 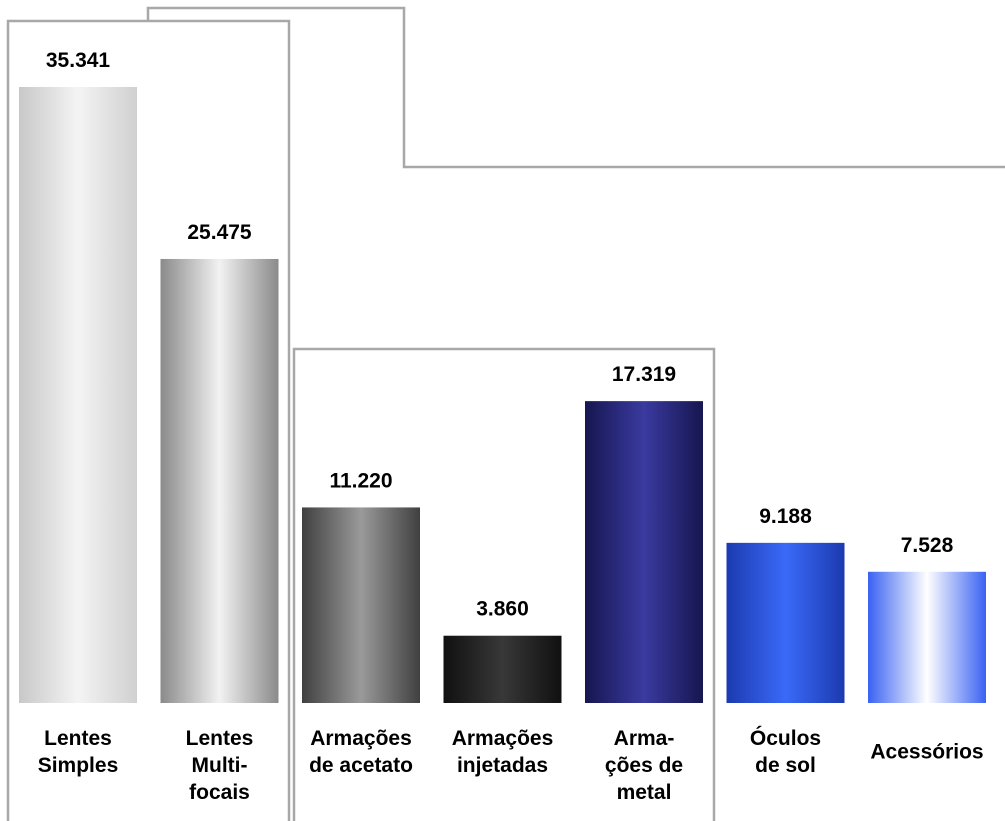 What do you see at coordinates (644, 738) in the screenshot?
I see `category-label-line: Arma-` at bounding box center [644, 738].